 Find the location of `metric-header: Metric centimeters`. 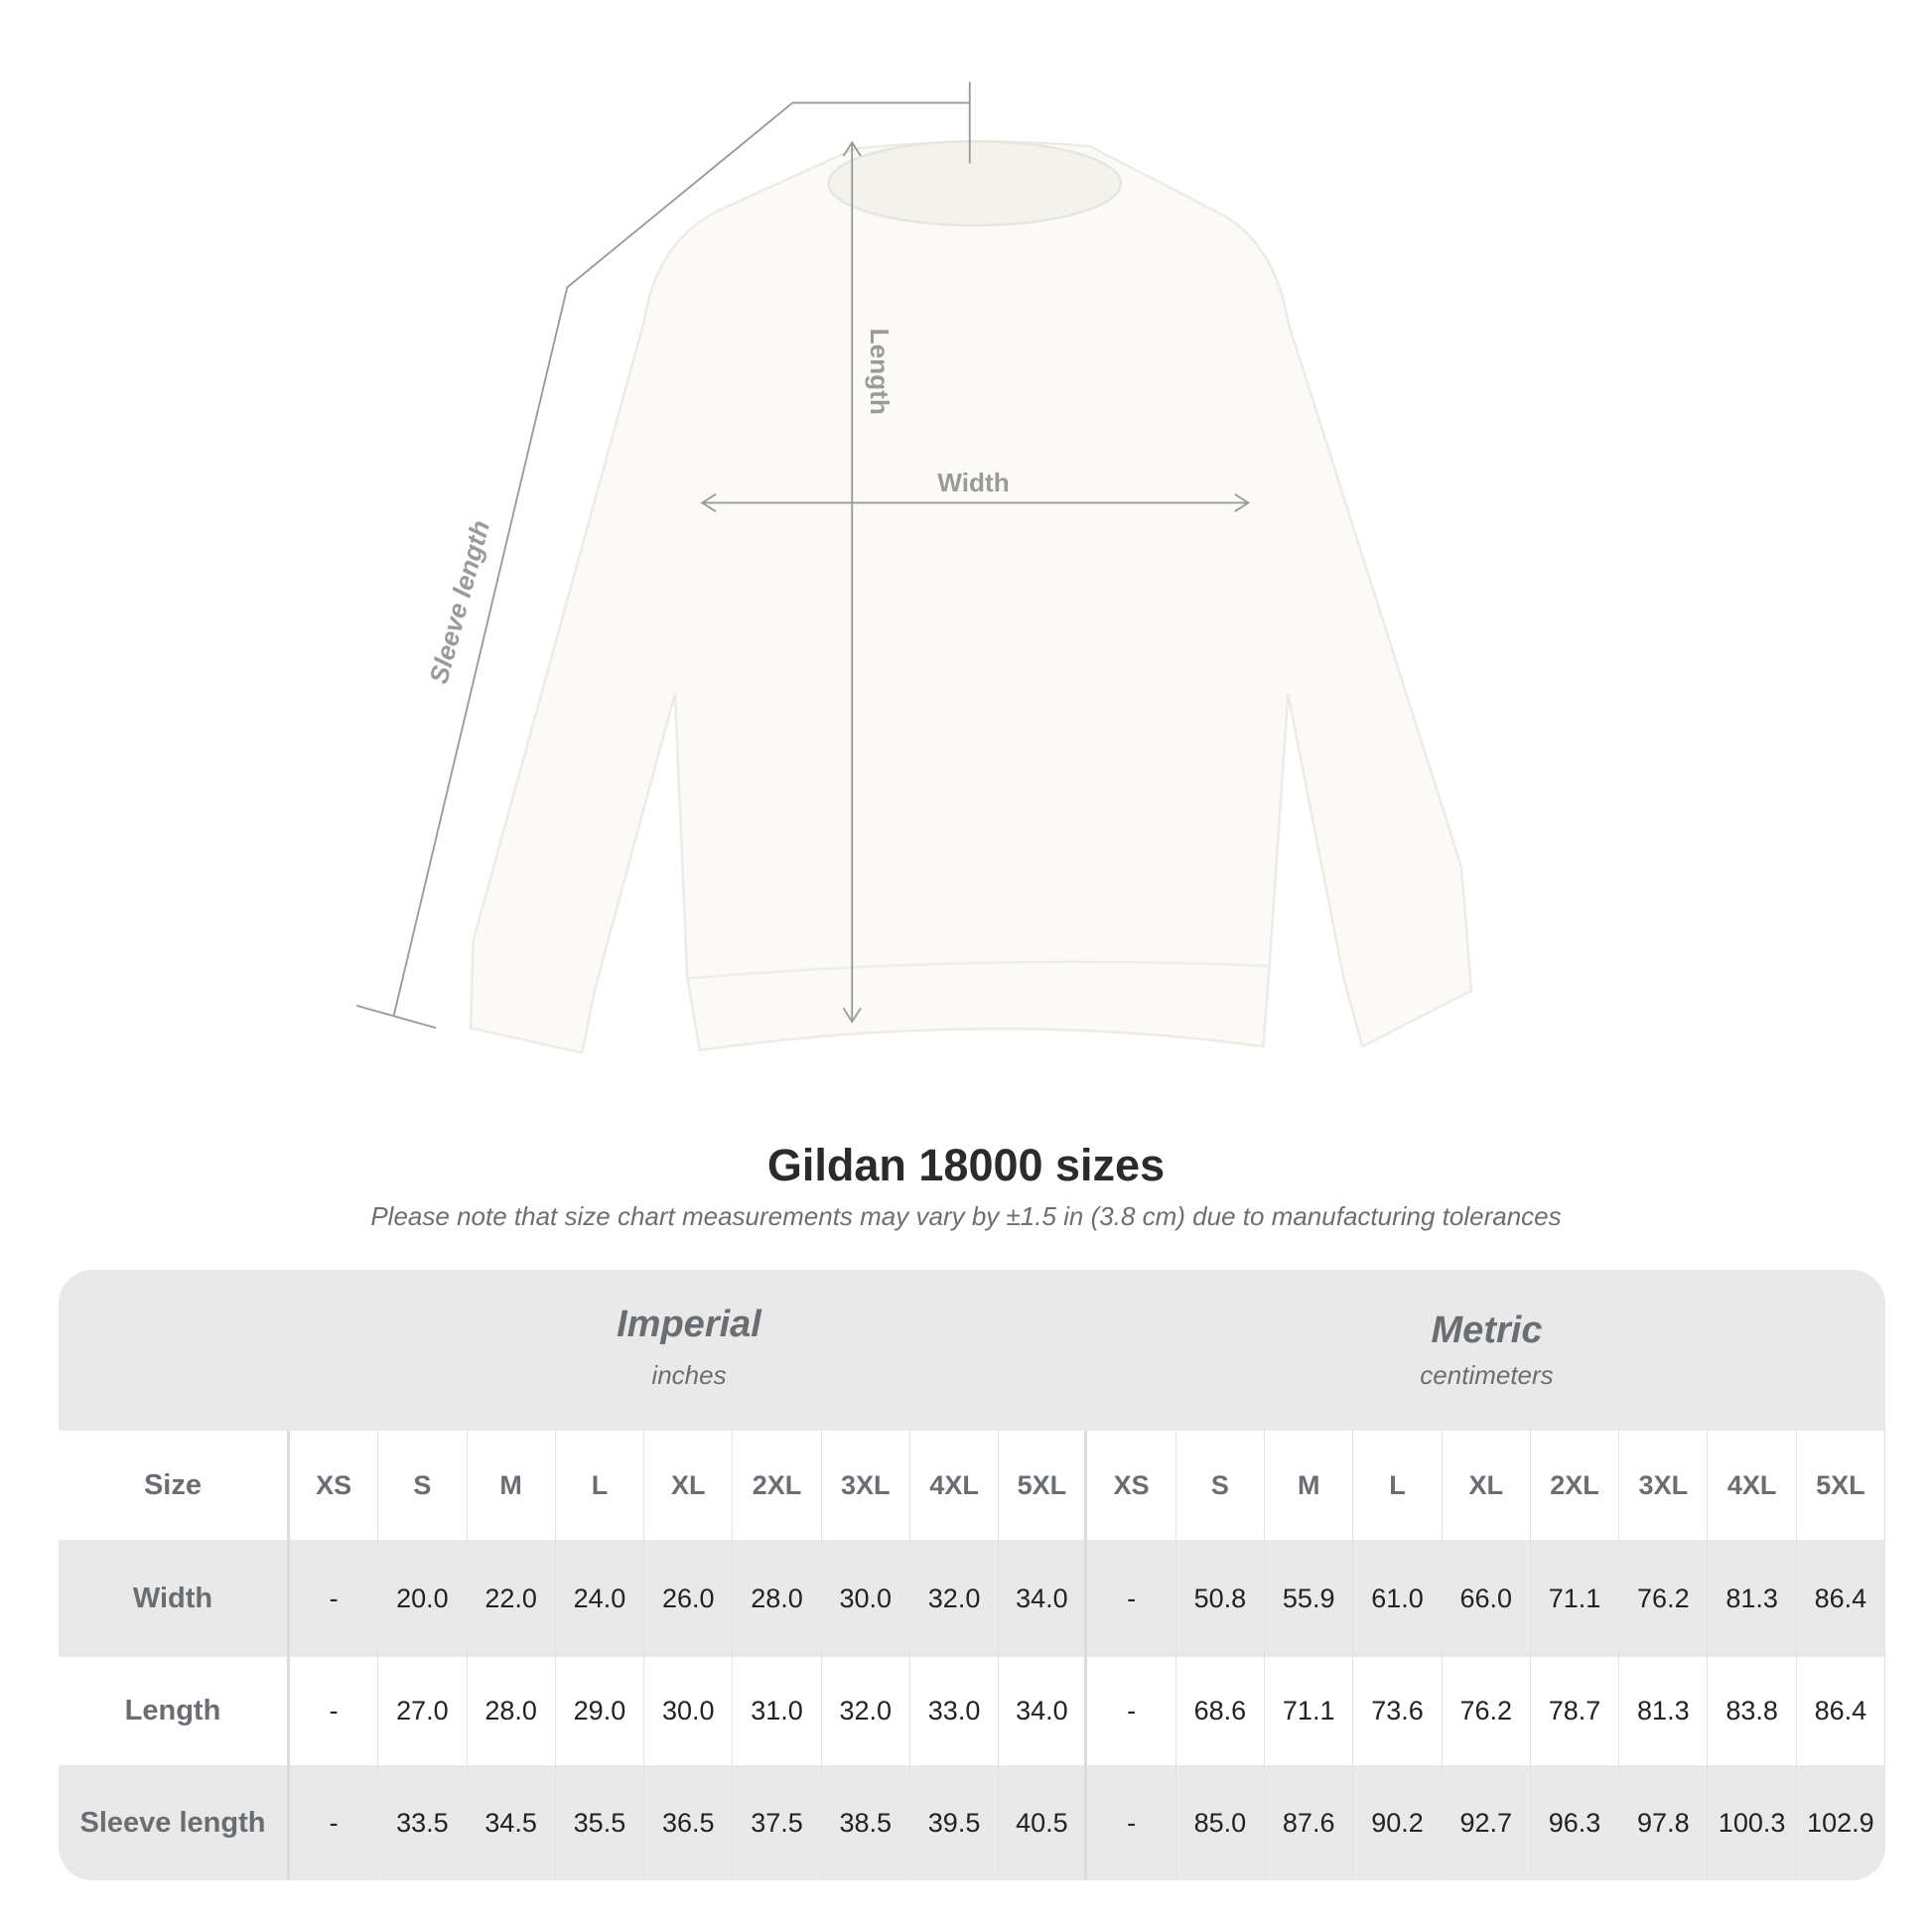

metric-header: Metric centimeters is located at coordinates (1486, 1350).